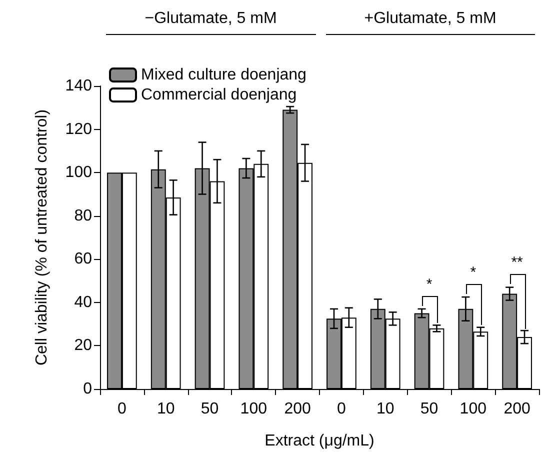 The width and height of the screenshot is (545, 457). I want to click on y-tick-label: 100, so click(78, 173).